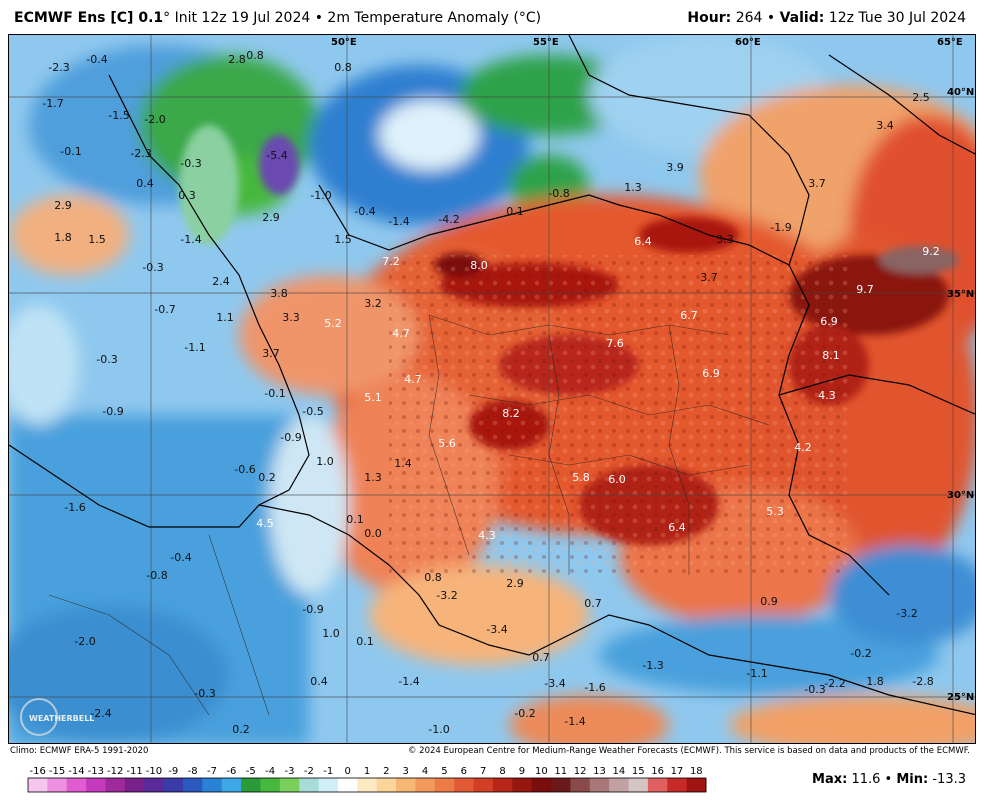 The image size is (984, 808). What do you see at coordinates (367, 785) in the screenshot?
I see `colorbar-frame` at bounding box center [367, 785].